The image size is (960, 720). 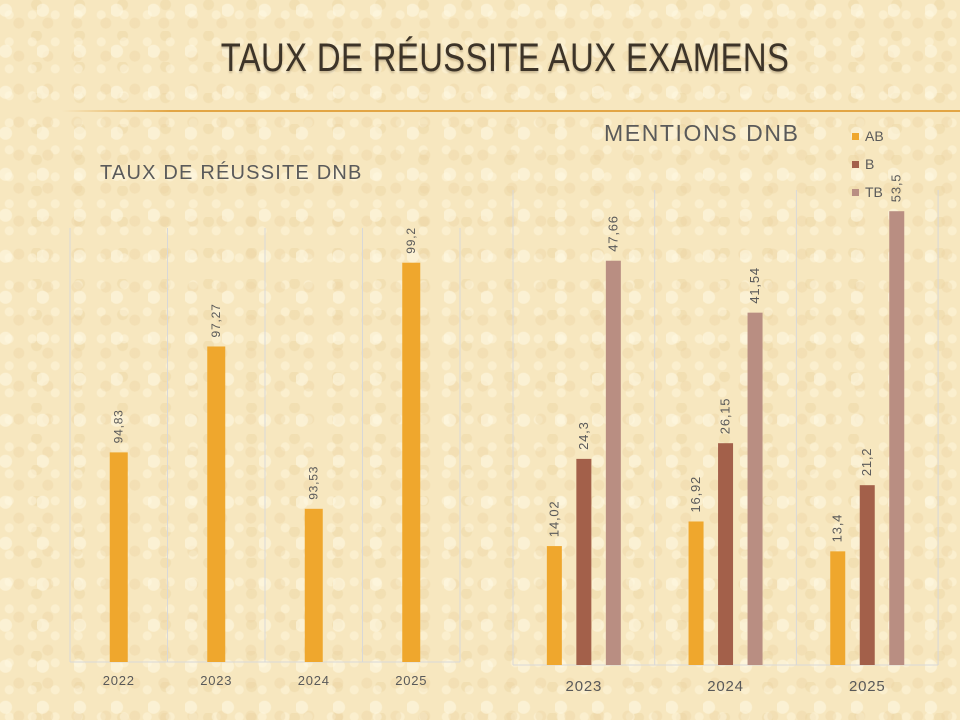 I want to click on legend-swatch-b, so click(x=855, y=164).